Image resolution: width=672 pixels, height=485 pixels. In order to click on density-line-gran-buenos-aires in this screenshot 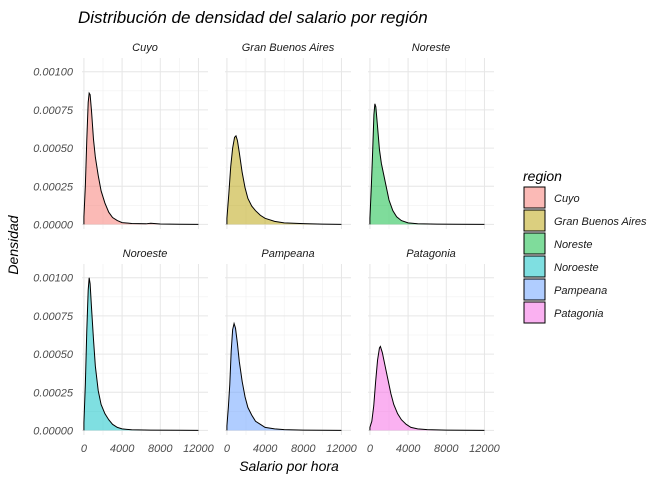, I will do `click(284, 179)`.